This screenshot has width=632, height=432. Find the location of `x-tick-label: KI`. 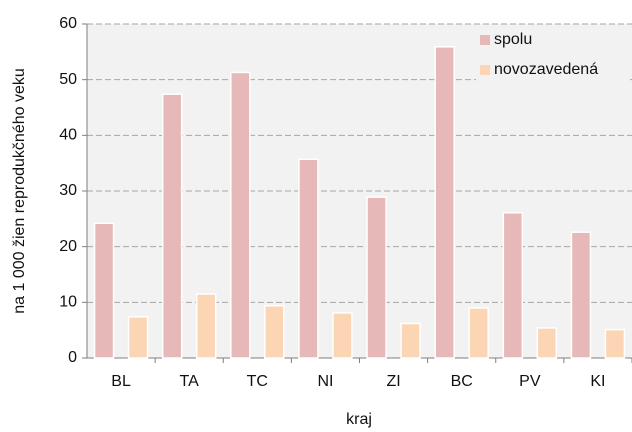

x-tick-label: KI is located at coordinates (597, 381).